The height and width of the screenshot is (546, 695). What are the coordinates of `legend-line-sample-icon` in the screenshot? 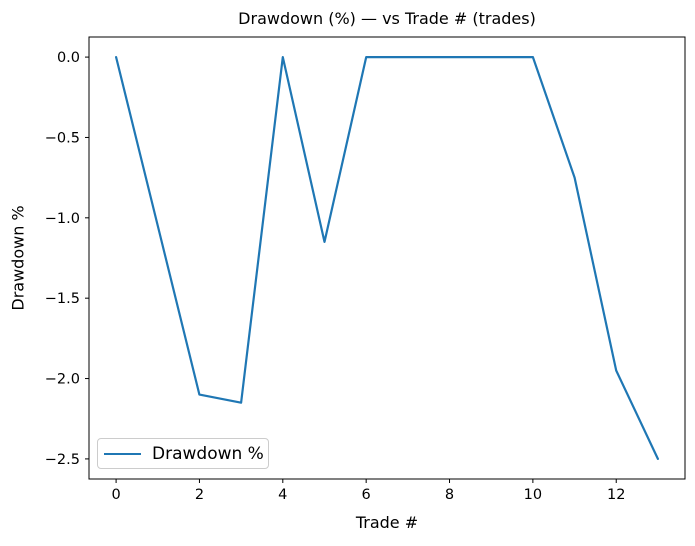 It's located at (122, 453).